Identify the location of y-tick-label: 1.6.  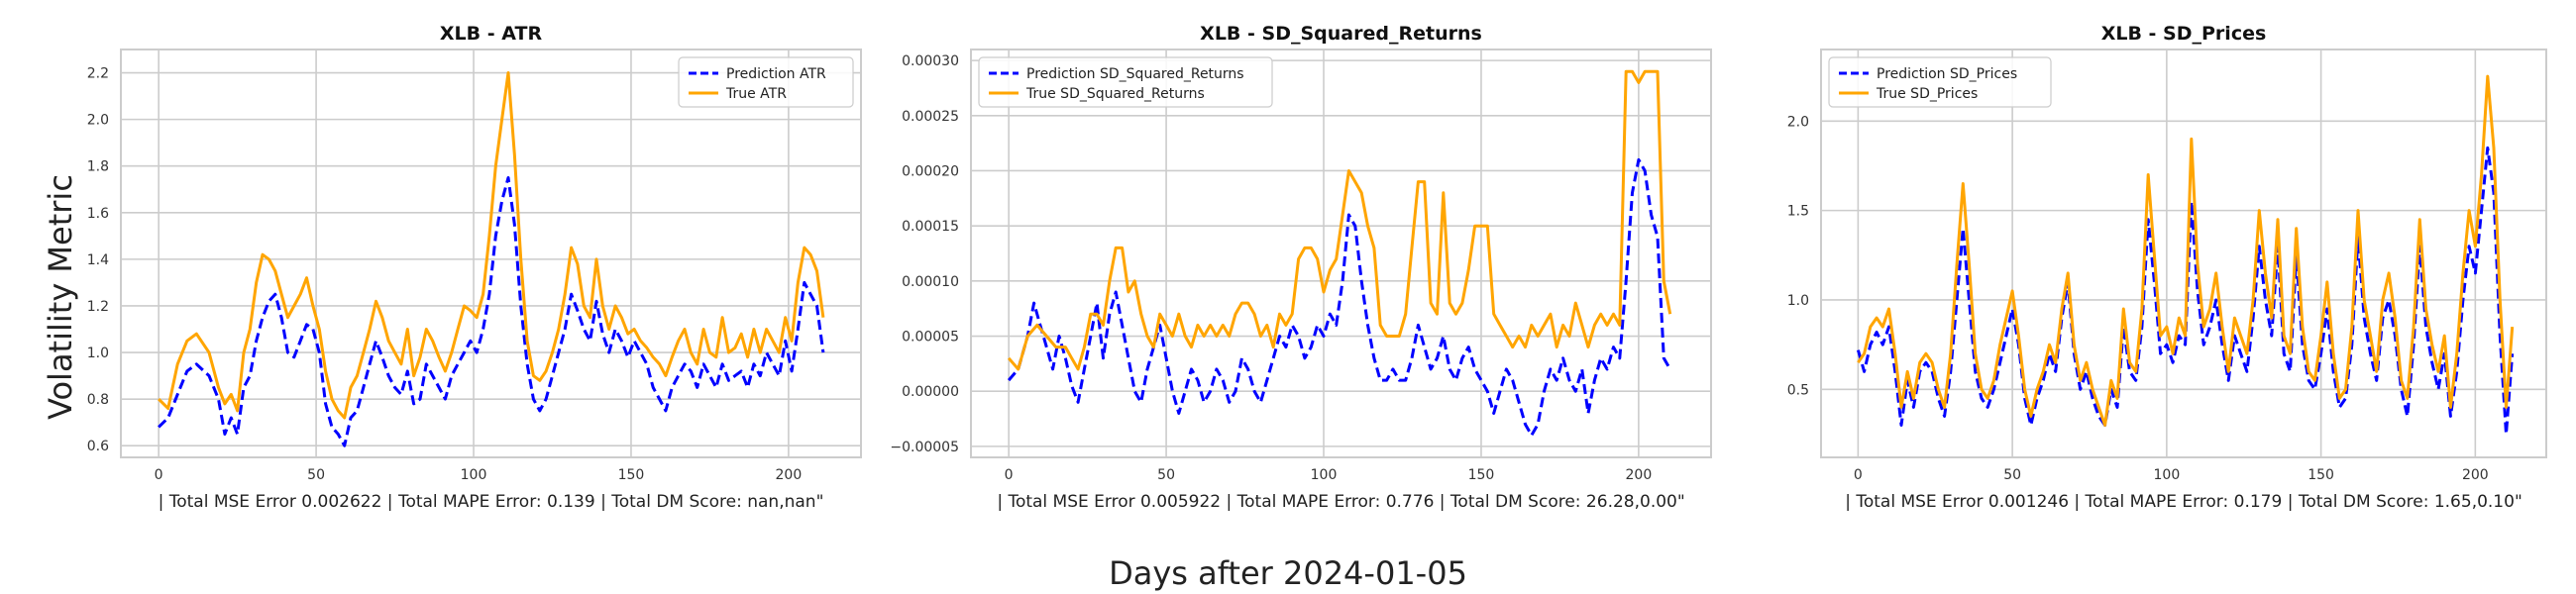
(98, 214).